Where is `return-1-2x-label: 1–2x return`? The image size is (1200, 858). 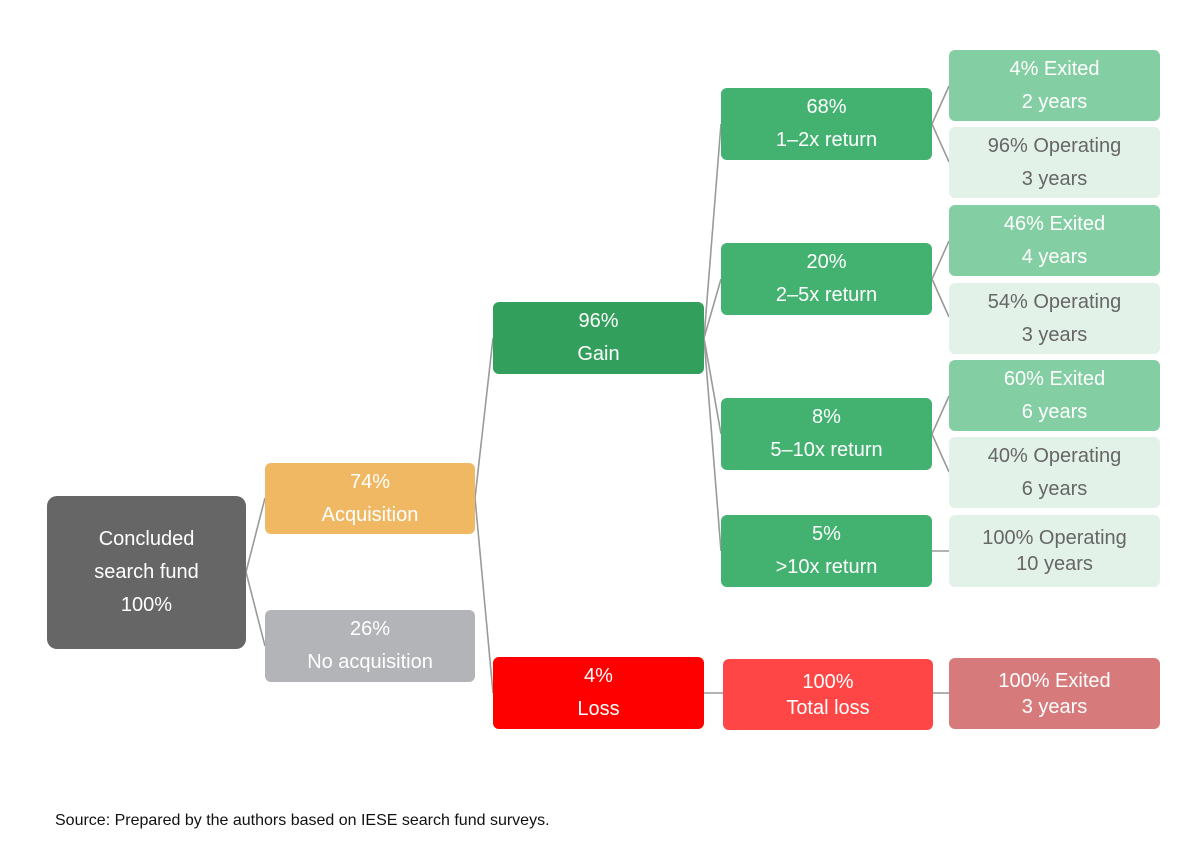 return-1-2x-label: 1–2x return is located at coordinates (826, 140).